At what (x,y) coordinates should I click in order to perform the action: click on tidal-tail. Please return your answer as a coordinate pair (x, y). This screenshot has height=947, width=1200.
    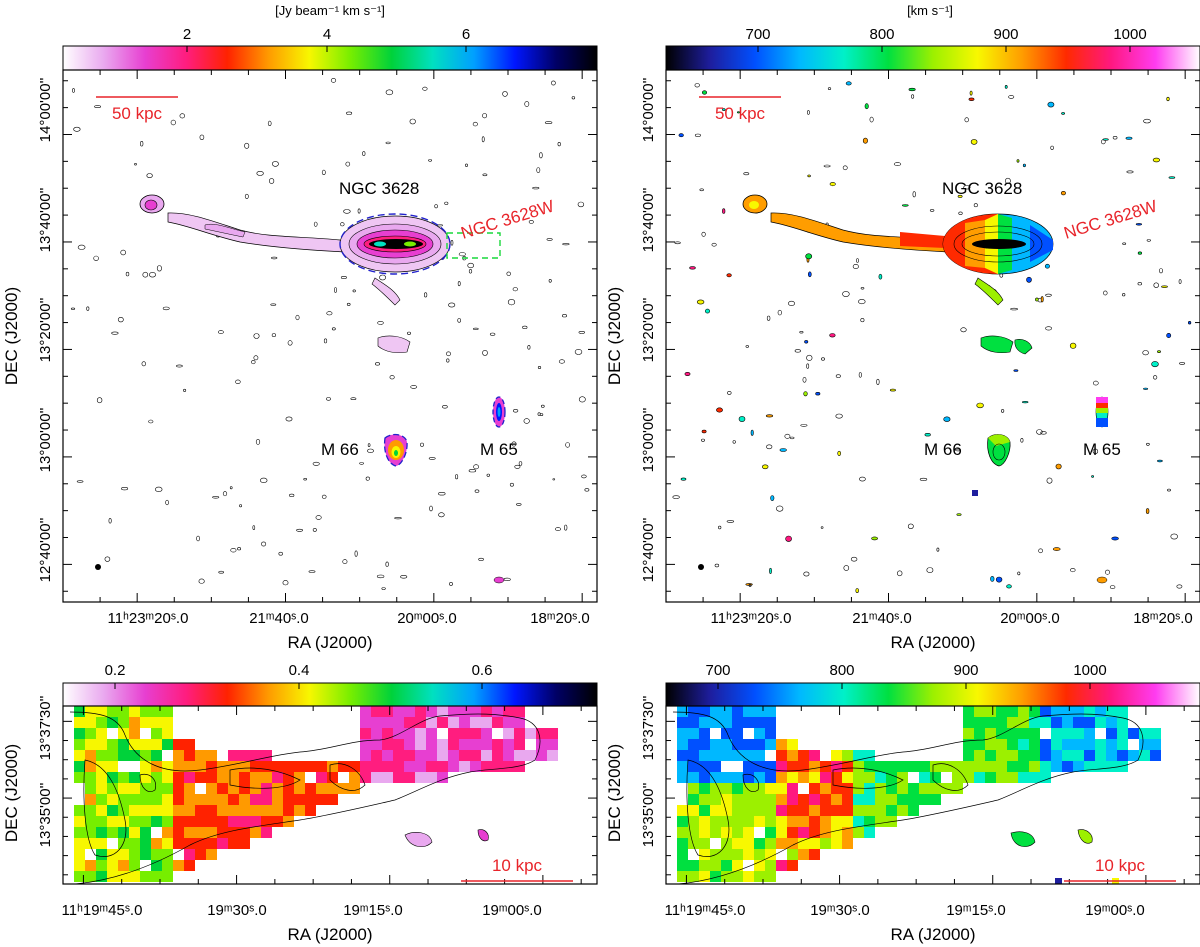
    Looking at the image, I should click on (859, 232).